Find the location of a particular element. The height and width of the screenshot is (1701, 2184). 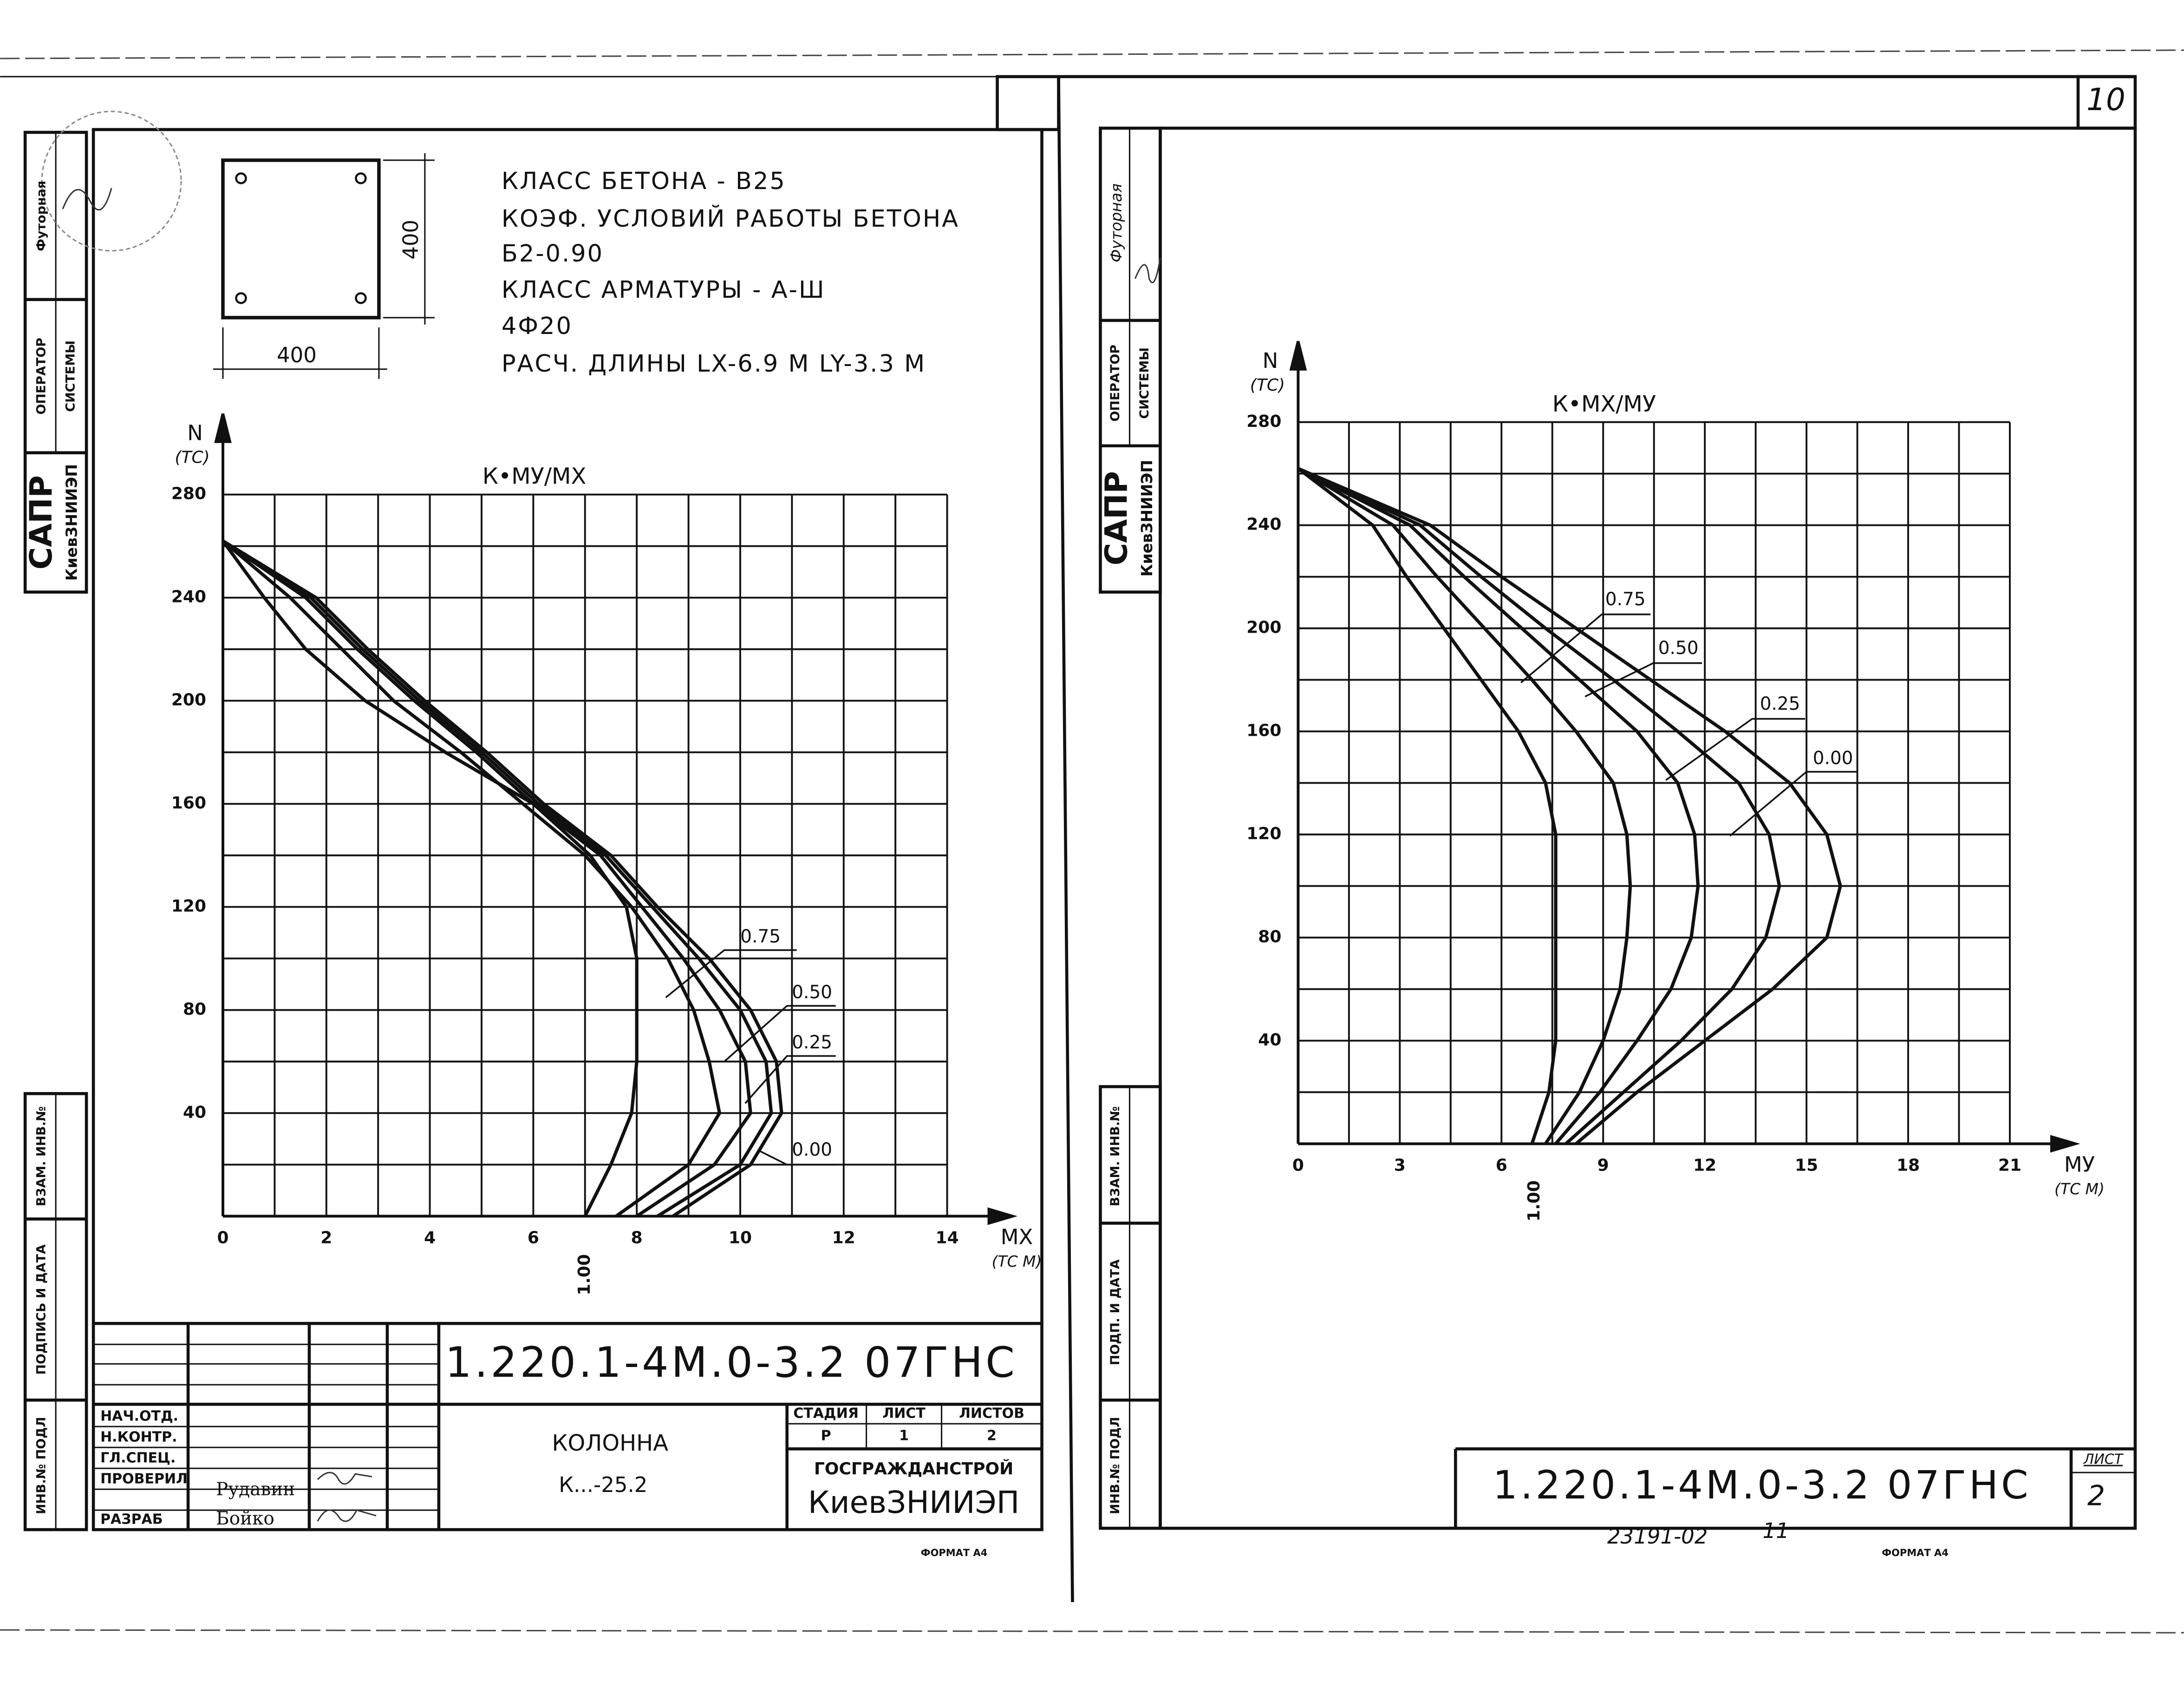

archive-number: 23191-02 is located at coordinates (1657, 1536).